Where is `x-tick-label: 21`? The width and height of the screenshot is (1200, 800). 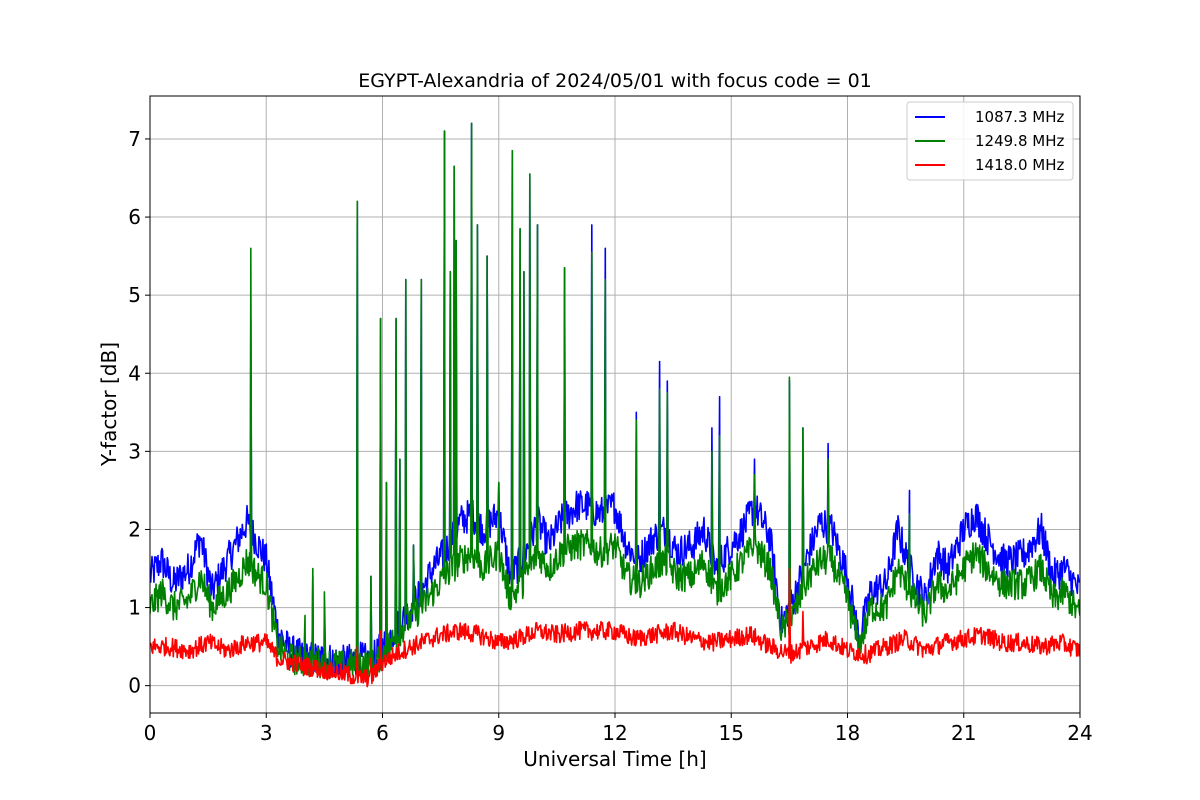
x-tick-label: 21 is located at coordinates (963, 733).